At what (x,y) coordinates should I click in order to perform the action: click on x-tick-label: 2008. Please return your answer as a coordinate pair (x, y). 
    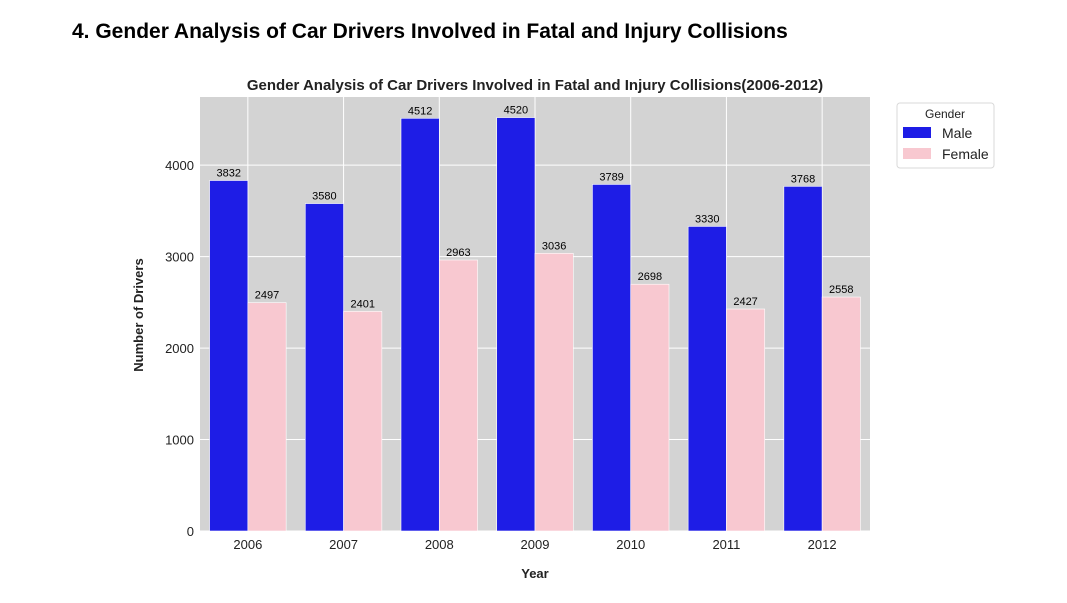
    Looking at the image, I should click on (439, 544).